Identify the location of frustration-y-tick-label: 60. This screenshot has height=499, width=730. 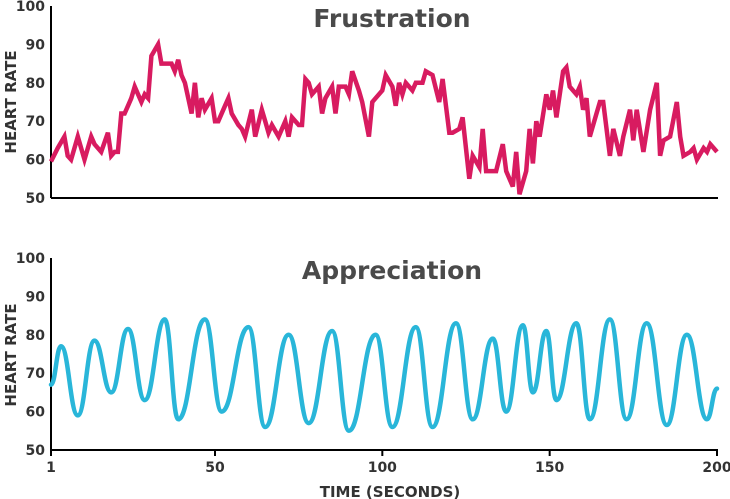
(36, 161).